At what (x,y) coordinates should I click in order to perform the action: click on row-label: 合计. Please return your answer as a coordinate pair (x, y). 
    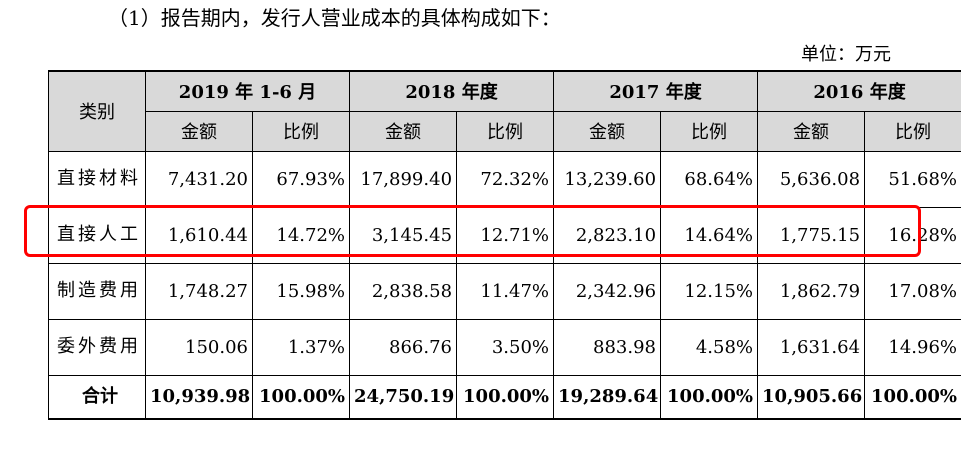
    Looking at the image, I should click on (97, 397).